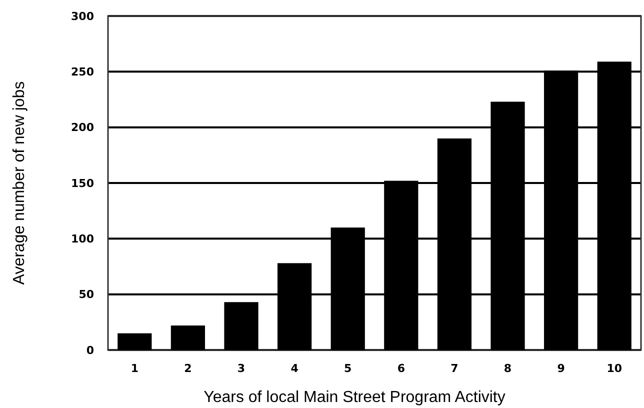 Image resolution: width=644 pixels, height=408 pixels. I want to click on x-tick-label: 7, so click(454, 368).